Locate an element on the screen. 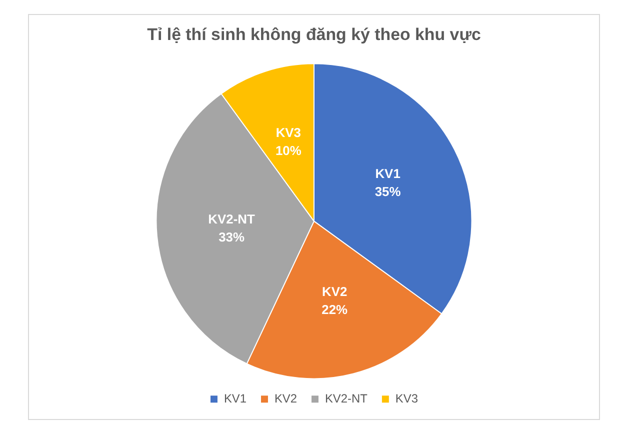  legend-label: KV2 is located at coordinates (286, 398).